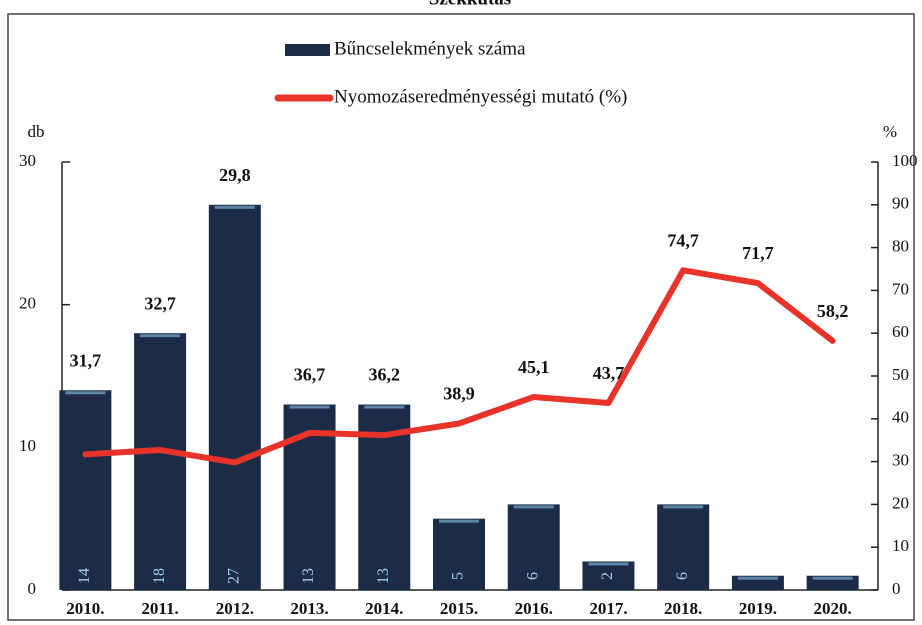 This screenshot has width=922, height=625. What do you see at coordinates (385, 375) in the screenshot?
I see `line-value-label: 36,2` at bounding box center [385, 375].